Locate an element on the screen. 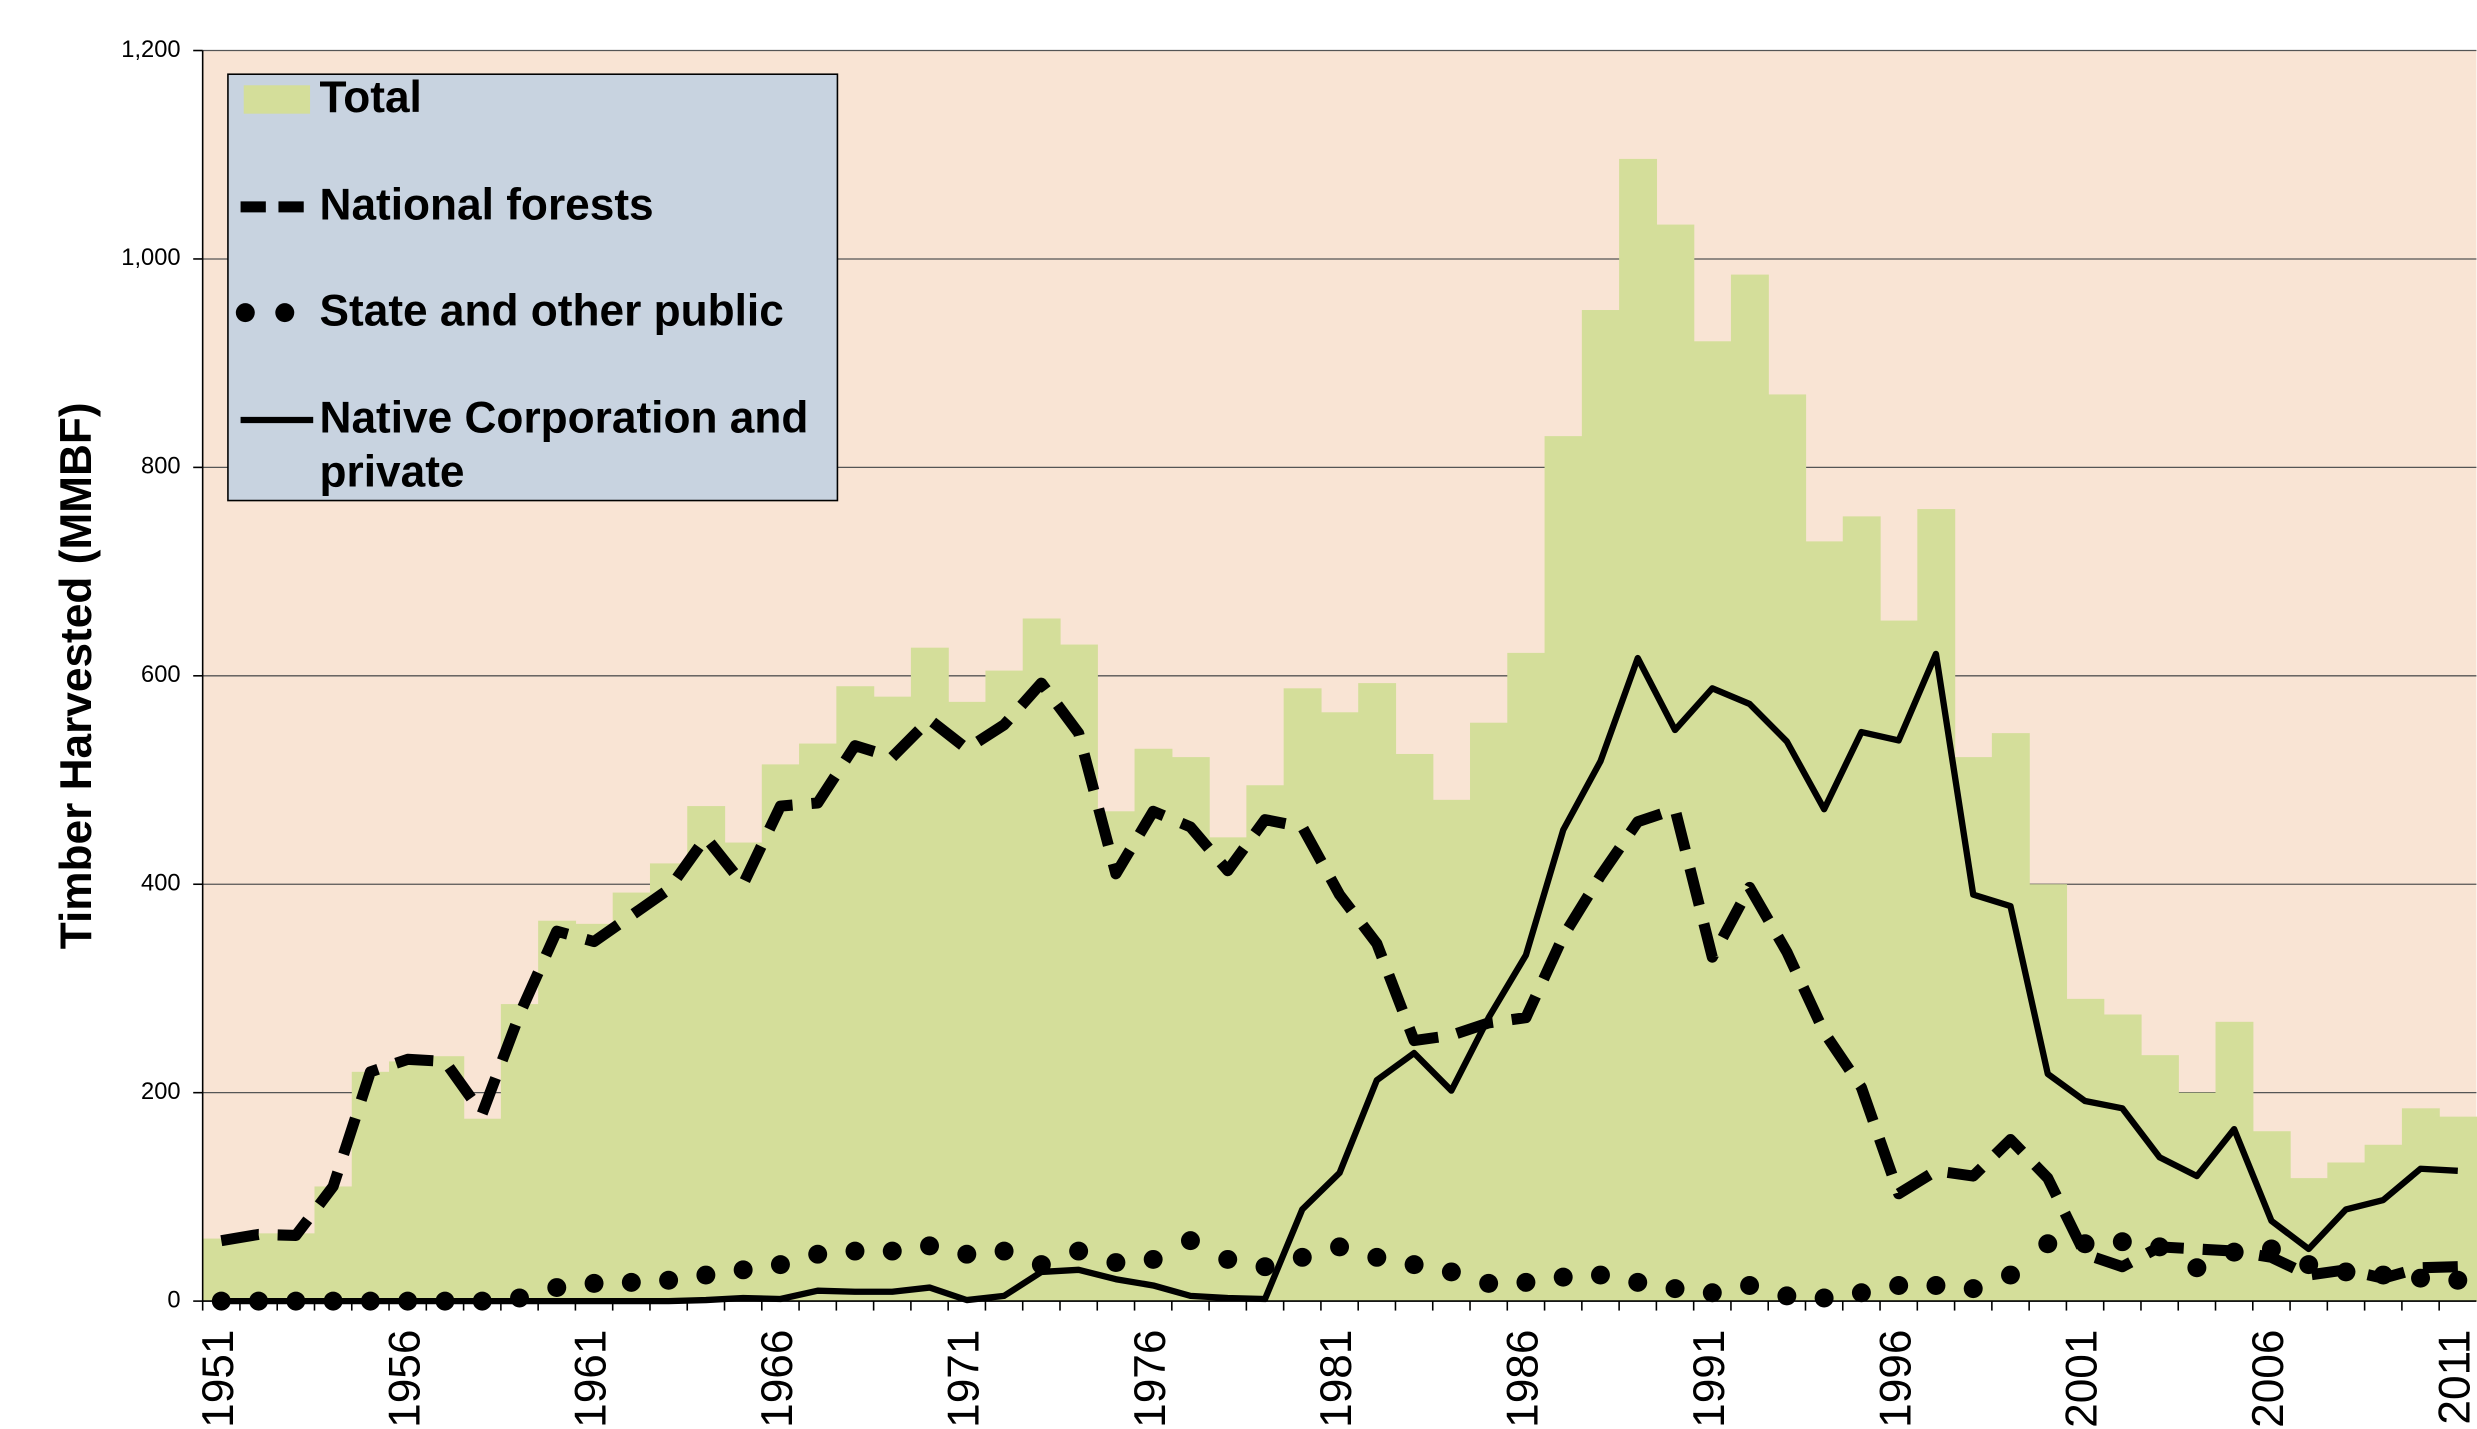  y-axis-title: Timber Harvested (MMBF) is located at coordinates (76, 675).